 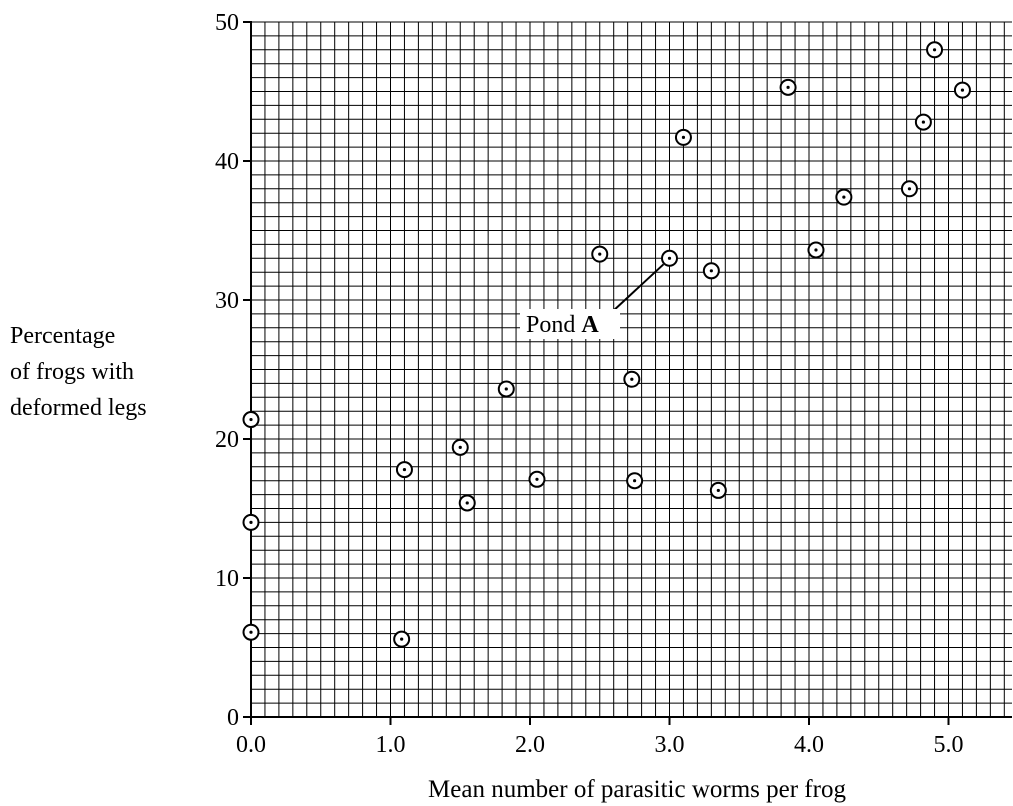 What do you see at coordinates (227, 162) in the screenshot?
I see `y-tick-label: 40` at bounding box center [227, 162].